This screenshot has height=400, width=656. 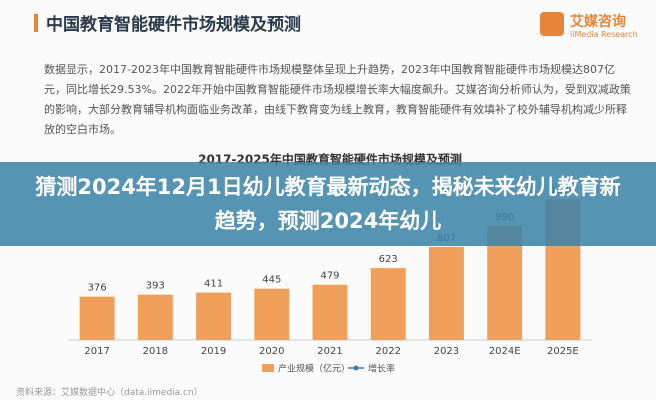 What do you see at coordinates (604, 34) in the screenshot?
I see `logo-subtext: iiMedia Research` at bounding box center [604, 34].